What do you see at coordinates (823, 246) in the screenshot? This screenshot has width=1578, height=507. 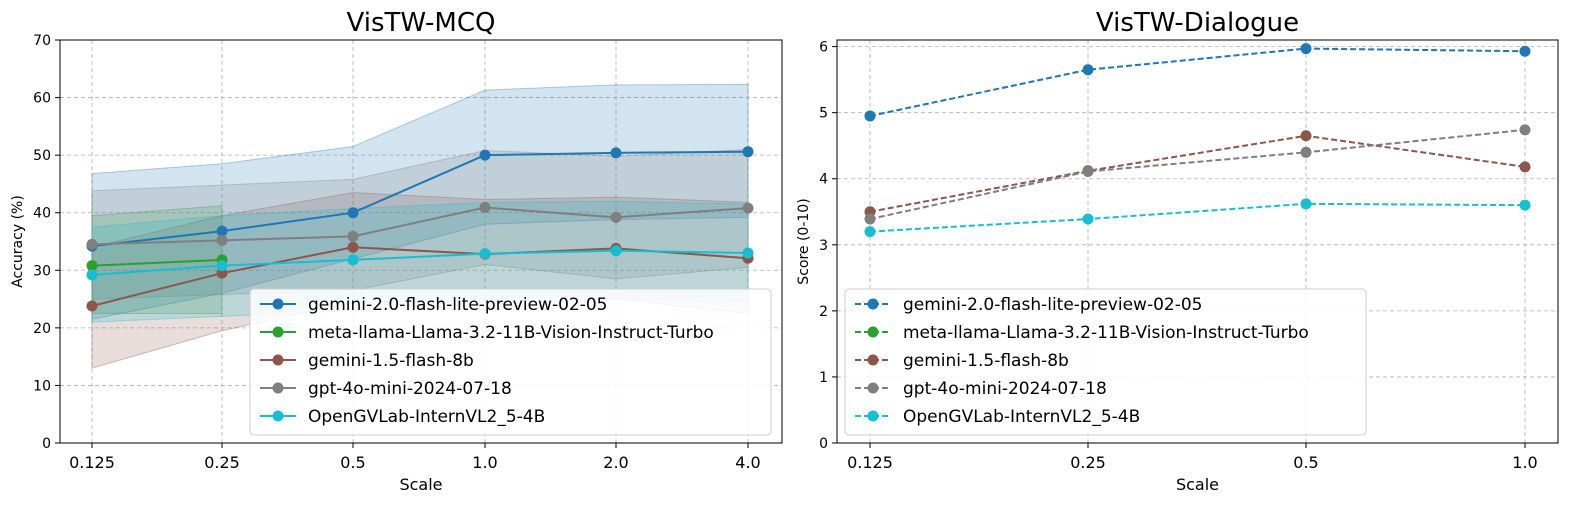 I see `y-tick-label: 3` at bounding box center [823, 246].